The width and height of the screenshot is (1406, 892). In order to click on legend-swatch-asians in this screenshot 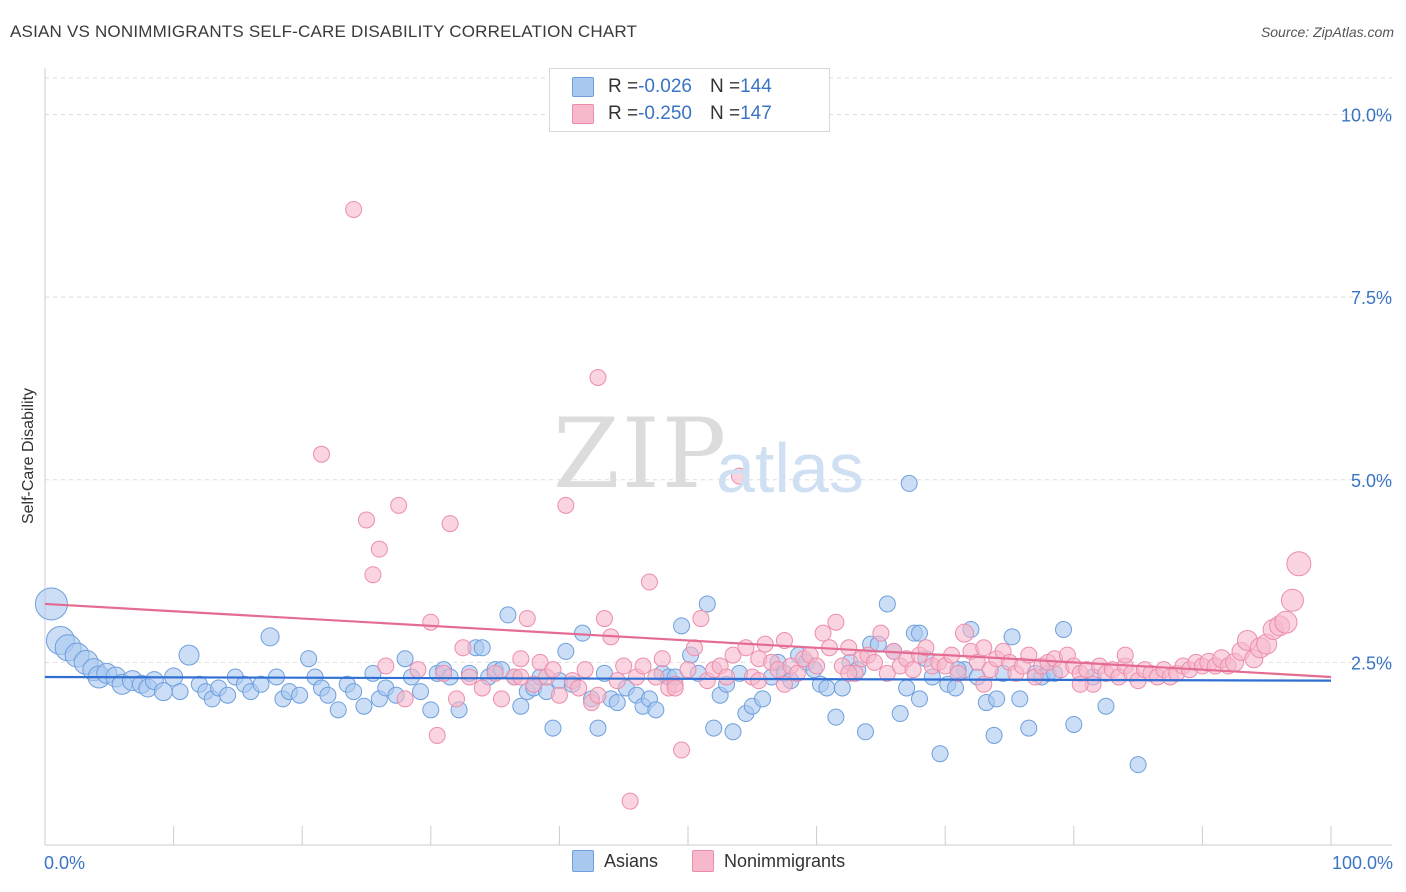, I will do `click(583, 87)`.